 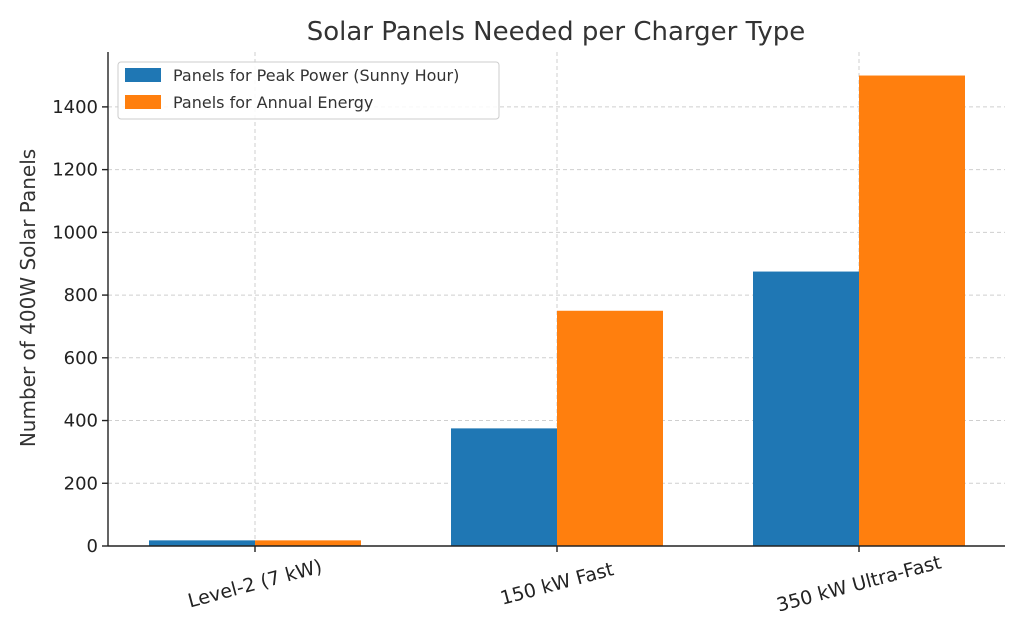 I want to click on x-tick-label: 150 kW Fast, so click(x=557, y=583).